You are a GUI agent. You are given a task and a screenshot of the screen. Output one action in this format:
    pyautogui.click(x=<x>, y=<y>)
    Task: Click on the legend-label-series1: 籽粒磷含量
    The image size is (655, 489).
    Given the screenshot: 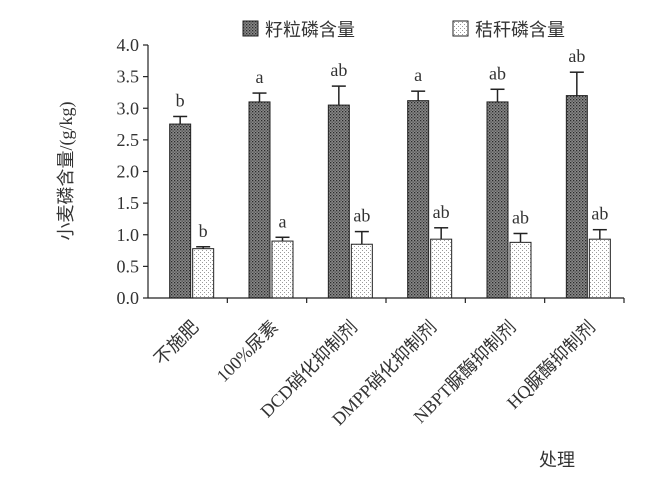 What is the action you would take?
    pyautogui.click(x=310, y=30)
    